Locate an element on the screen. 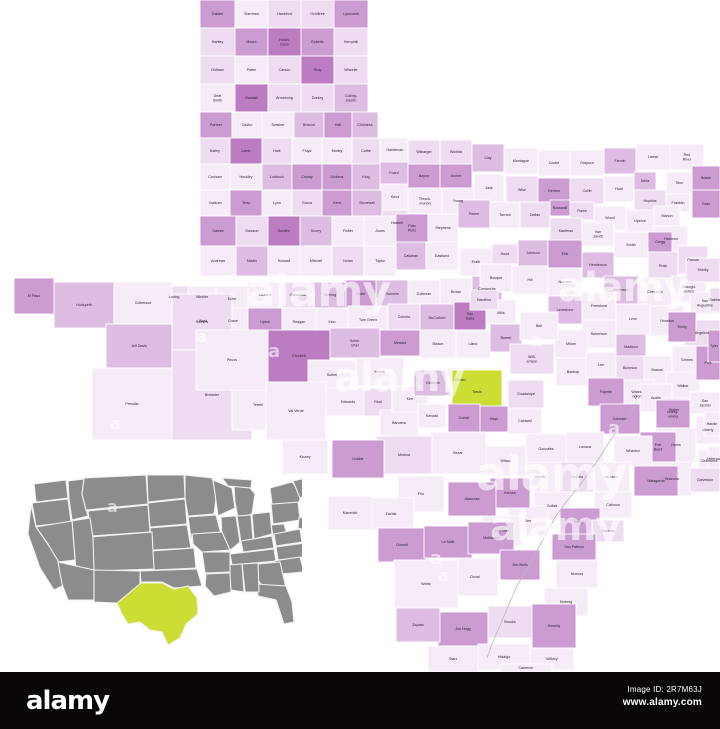 The height and width of the screenshot is (729, 720). county-garza is located at coordinates (307, 203).